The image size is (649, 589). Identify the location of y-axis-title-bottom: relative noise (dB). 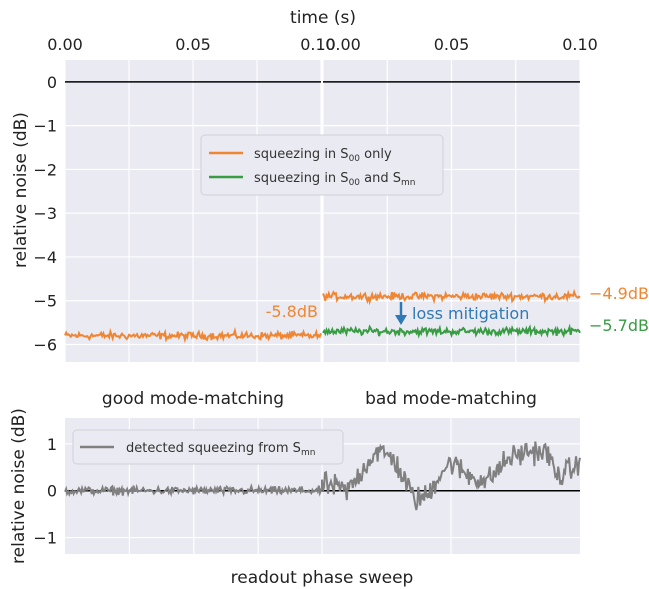
(19, 486).